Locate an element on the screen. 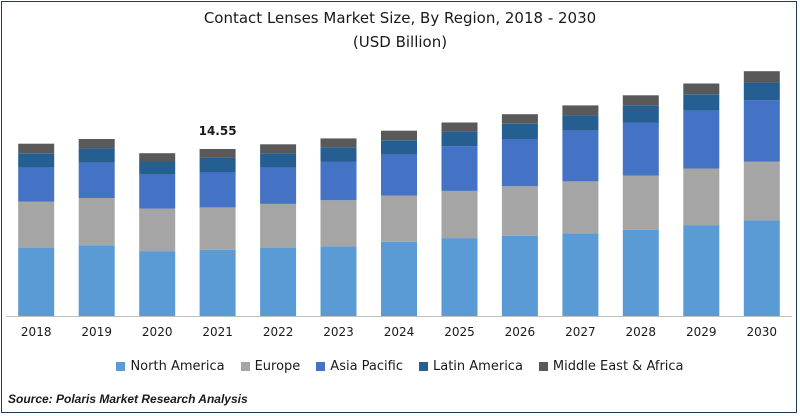 Image resolution: width=800 pixels, height=416 pixels. bar-segment-middle-east-africa-2025 is located at coordinates (459, 127).